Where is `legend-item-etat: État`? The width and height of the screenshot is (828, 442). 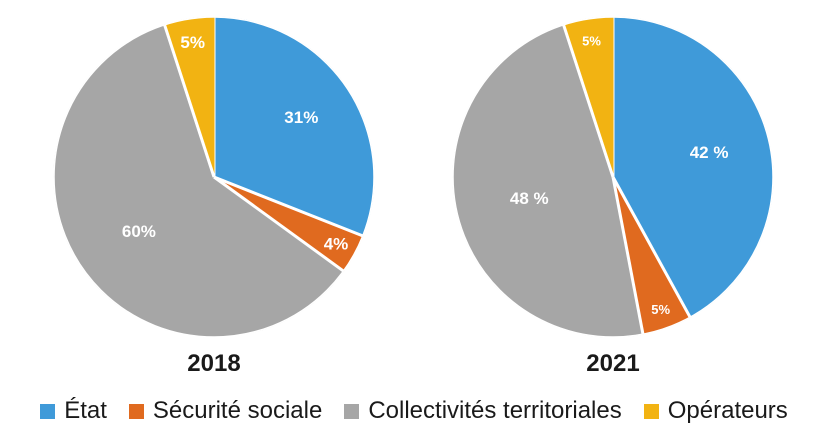
legend-item-etat: État is located at coordinates (73, 411).